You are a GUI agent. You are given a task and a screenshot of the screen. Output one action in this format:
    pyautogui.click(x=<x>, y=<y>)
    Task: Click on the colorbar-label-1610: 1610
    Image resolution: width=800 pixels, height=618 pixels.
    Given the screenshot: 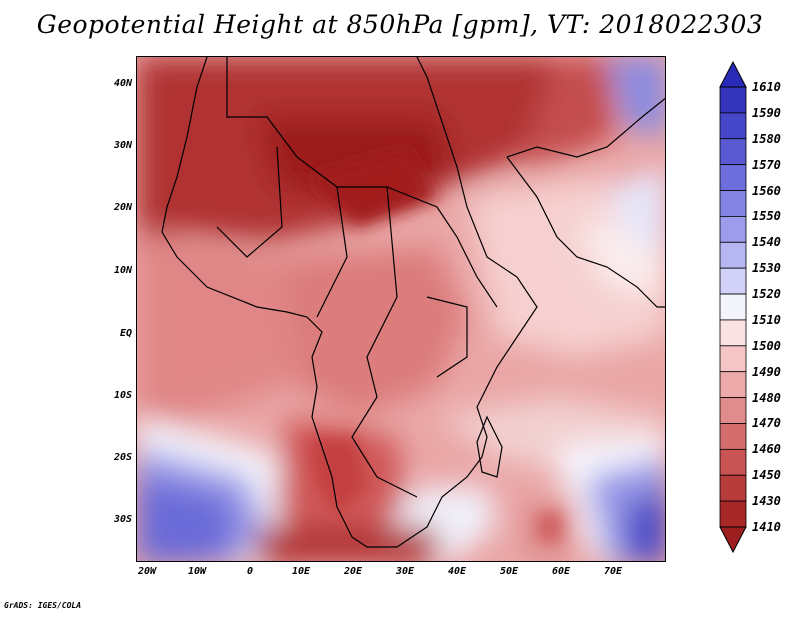 What is the action you would take?
    pyautogui.click(x=766, y=87)
    